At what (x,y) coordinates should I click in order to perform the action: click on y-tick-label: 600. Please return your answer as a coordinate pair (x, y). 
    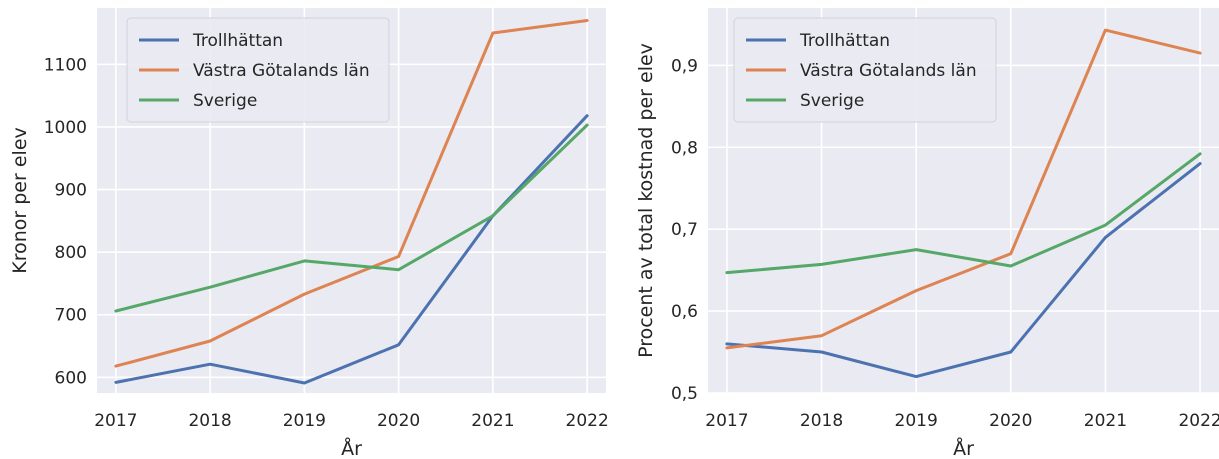
    Looking at the image, I should click on (71, 378).